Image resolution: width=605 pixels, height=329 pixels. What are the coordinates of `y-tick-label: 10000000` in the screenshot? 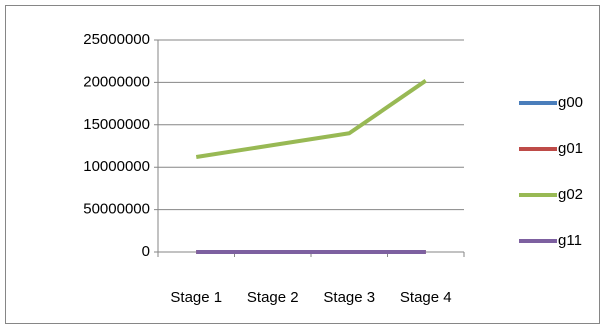 It's located at (116, 166).